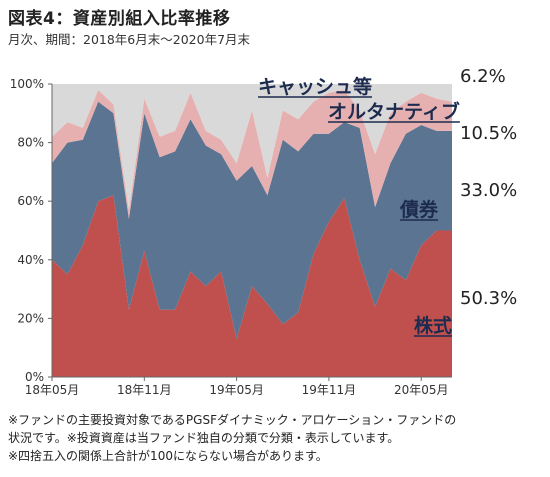 This screenshot has width=550, height=477. Describe the element at coordinates (52, 390) in the screenshot. I see `x-tick-label: 18年05月` at that location.